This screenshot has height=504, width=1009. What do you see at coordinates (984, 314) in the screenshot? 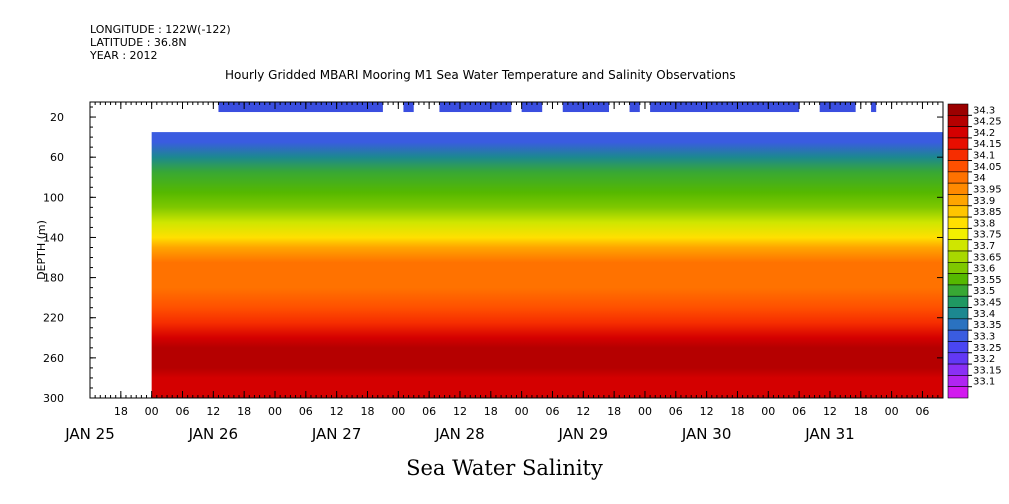
I see `colorbar-label: 33.4` at bounding box center [984, 314].